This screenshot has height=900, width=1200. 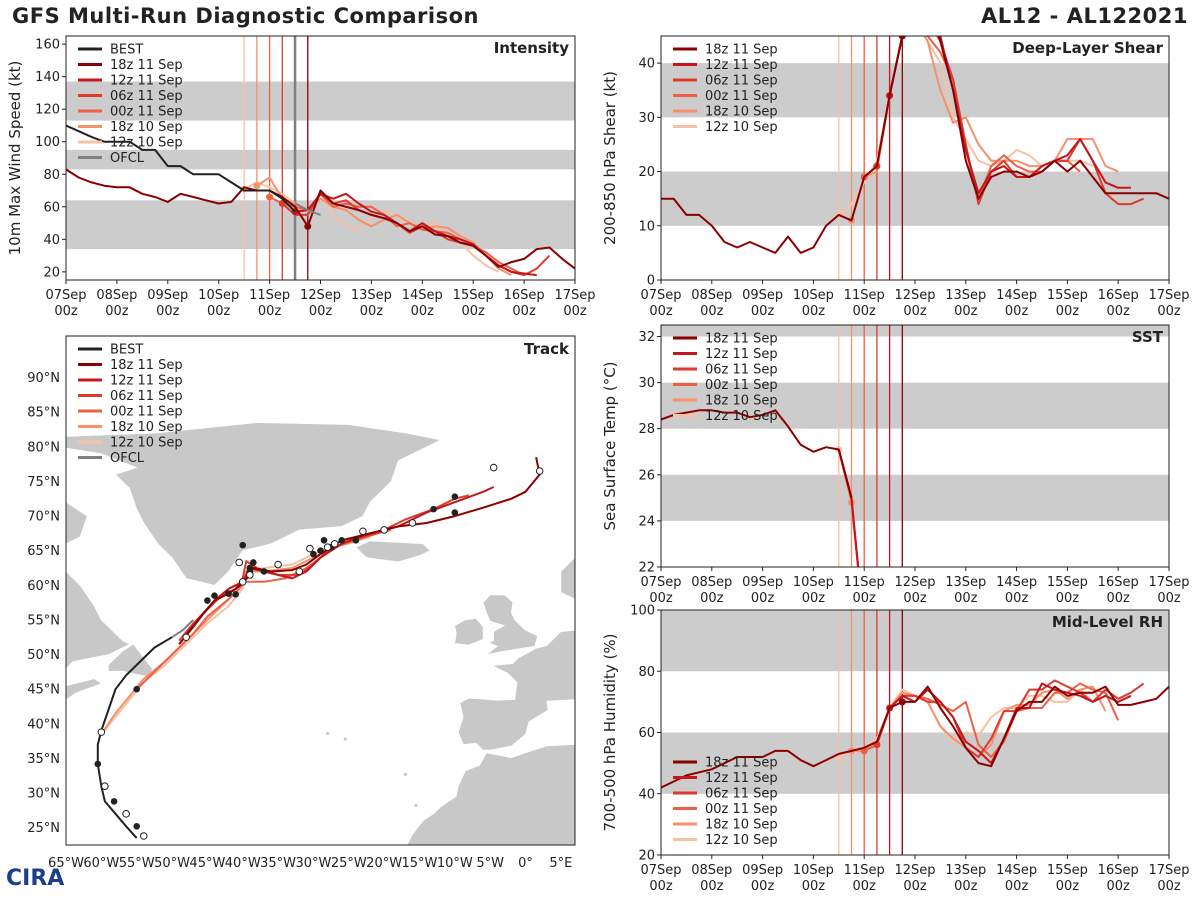 I want to click on intensity-legend-label-00z-11-sep: 00z 11 Sep, so click(x=146, y=112).